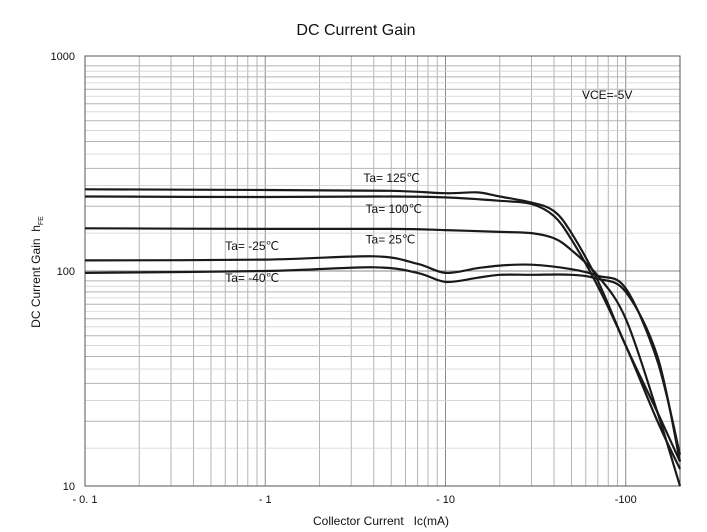 Image resolution: width=707 pixels, height=532 pixels. What do you see at coordinates (63, 57) in the screenshot?
I see `y-tick-label: 1000` at bounding box center [63, 57].